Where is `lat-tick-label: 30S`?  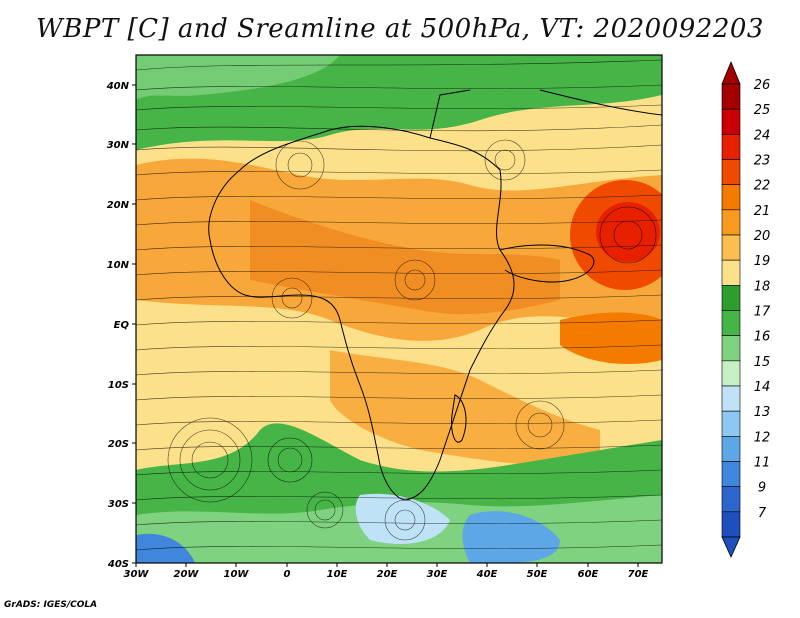
lat-tick-label: 30S is located at coordinates (118, 504).